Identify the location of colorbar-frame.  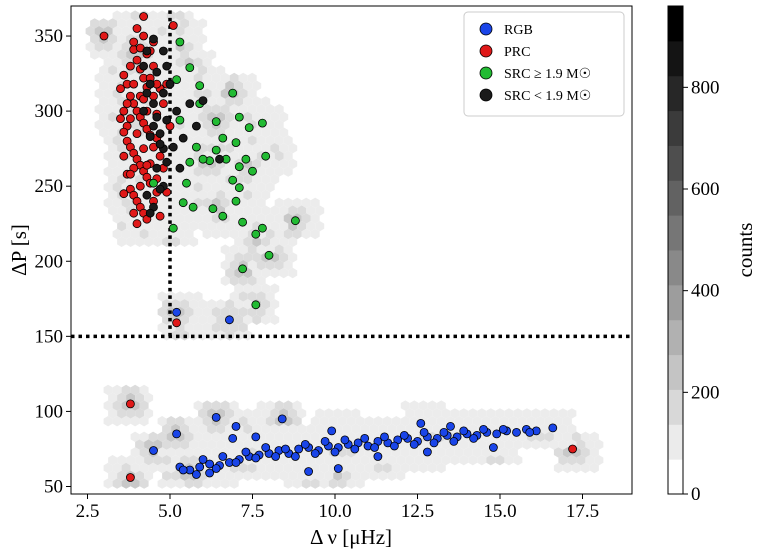
(675, 250).